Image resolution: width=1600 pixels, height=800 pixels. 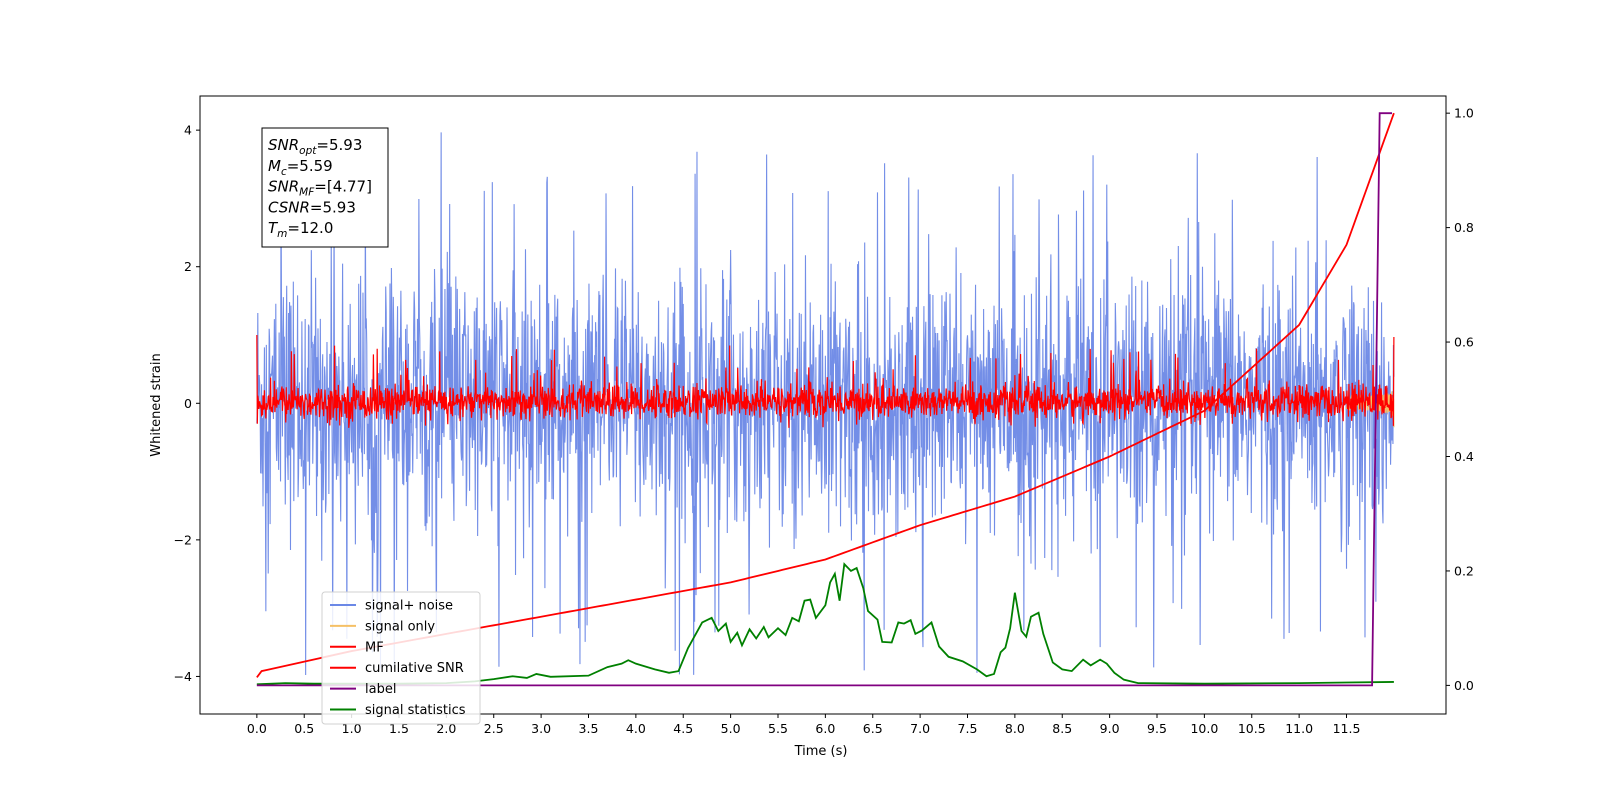 I want to click on x-tick-label: 7.0, so click(x=920, y=728).